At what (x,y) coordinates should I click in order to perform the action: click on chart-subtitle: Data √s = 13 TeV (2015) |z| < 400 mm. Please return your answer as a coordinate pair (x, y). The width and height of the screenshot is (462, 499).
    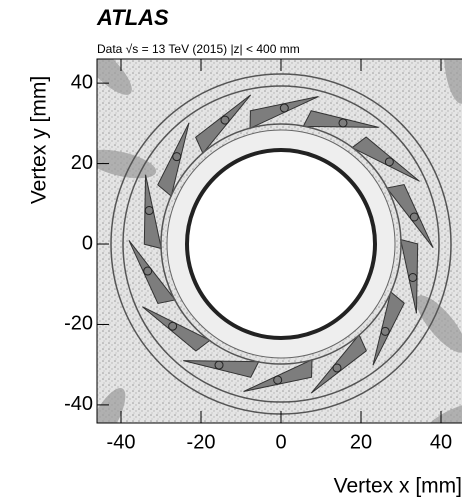
    Looking at the image, I should click on (198, 49).